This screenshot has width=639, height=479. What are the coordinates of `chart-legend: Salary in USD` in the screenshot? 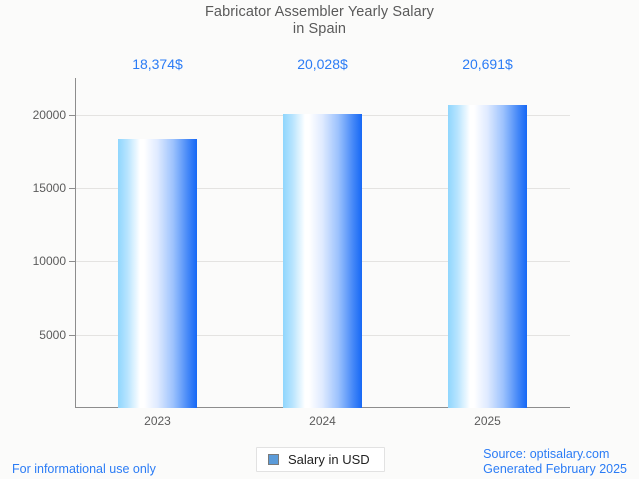 It's located at (320, 459).